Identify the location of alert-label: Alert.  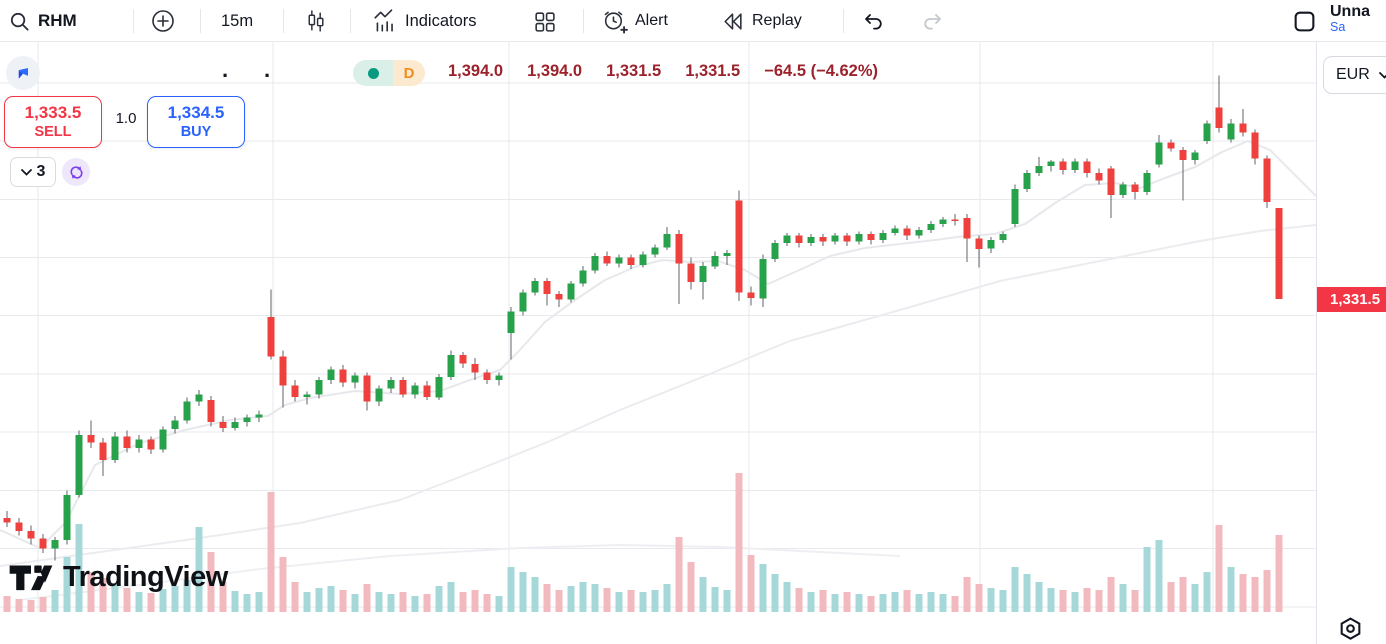
(651, 20).